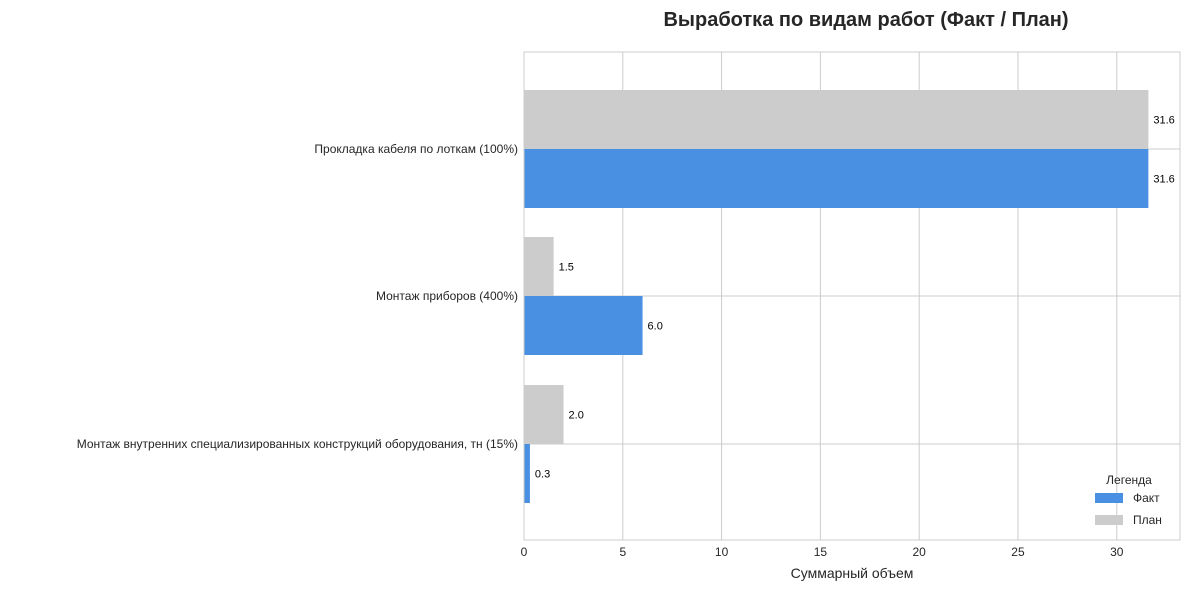 The image size is (1189, 589). Describe the element at coordinates (1128, 500) in the screenshot. I see `legend: Легенда Факт План` at that location.